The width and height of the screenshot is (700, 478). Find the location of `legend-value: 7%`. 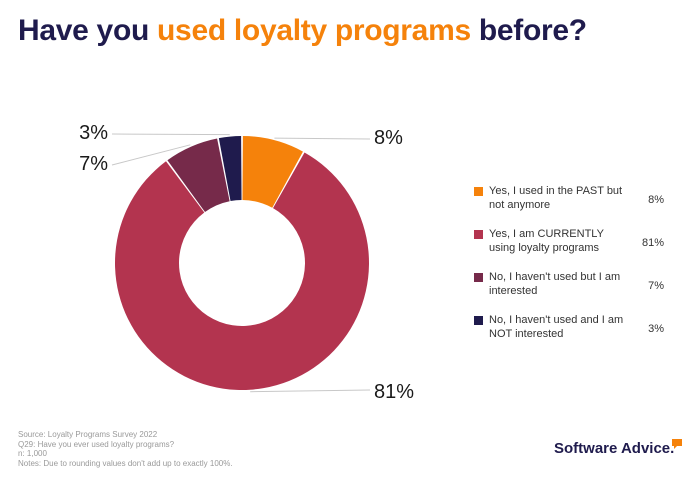

legend-value: 7% is located at coordinates (656, 286).